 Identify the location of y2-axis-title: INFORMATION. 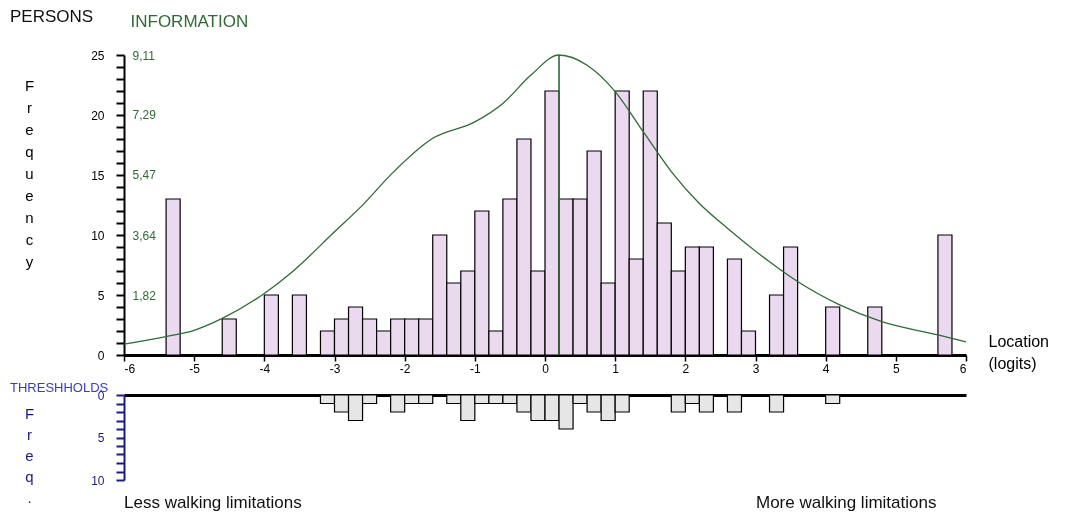
(189, 21).